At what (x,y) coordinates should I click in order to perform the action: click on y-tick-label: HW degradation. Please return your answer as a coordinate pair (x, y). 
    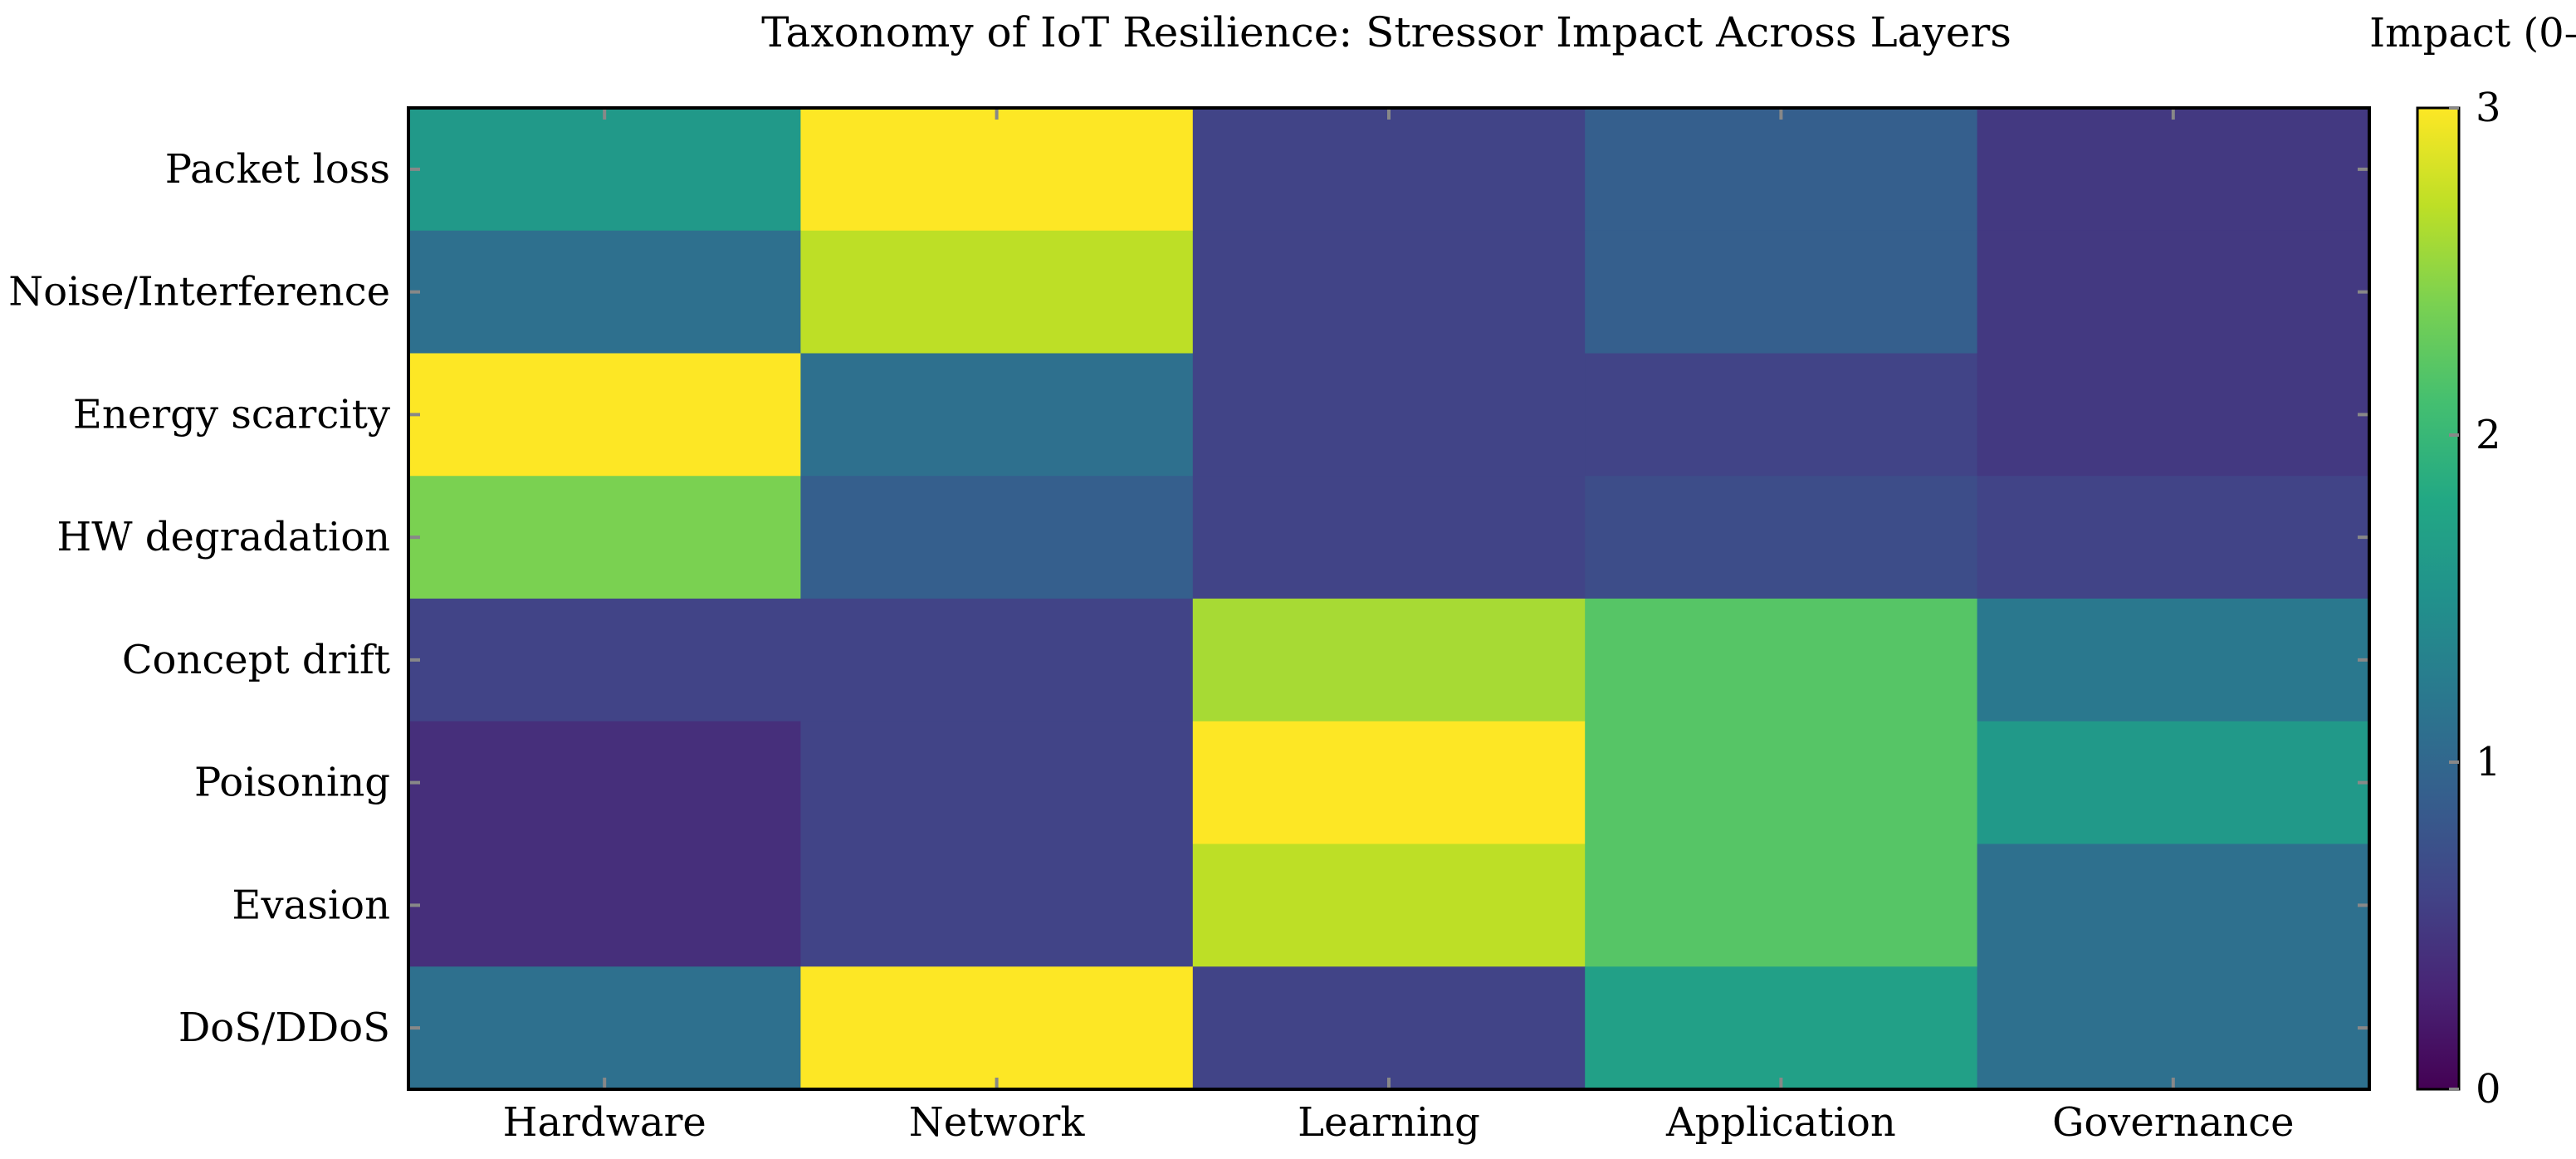
    Looking at the image, I should click on (223, 537).